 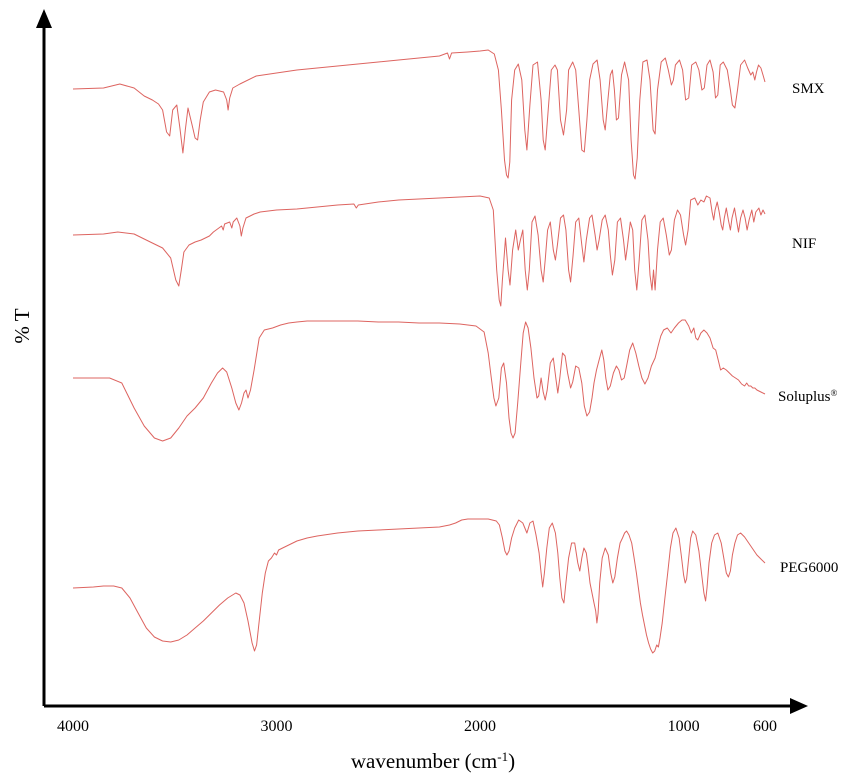 I want to click on x-tick-label-4000: 4000, so click(x=73, y=726).